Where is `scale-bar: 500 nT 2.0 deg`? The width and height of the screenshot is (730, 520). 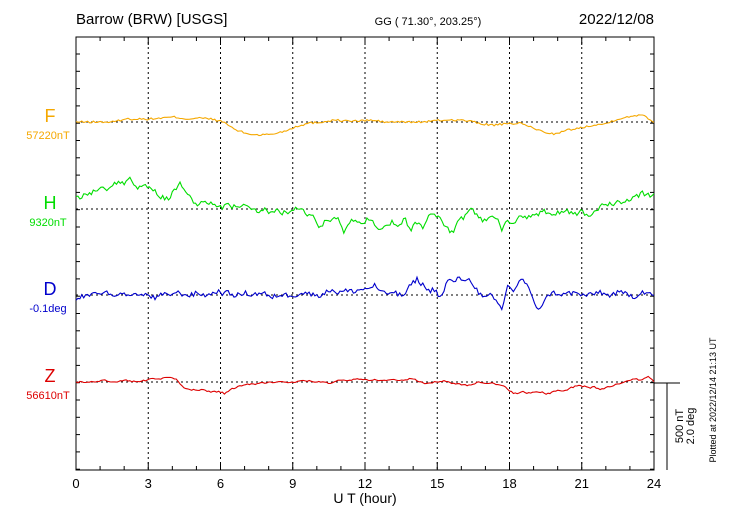
scale-bar: 500 nT 2.0 deg is located at coordinates (675, 426).